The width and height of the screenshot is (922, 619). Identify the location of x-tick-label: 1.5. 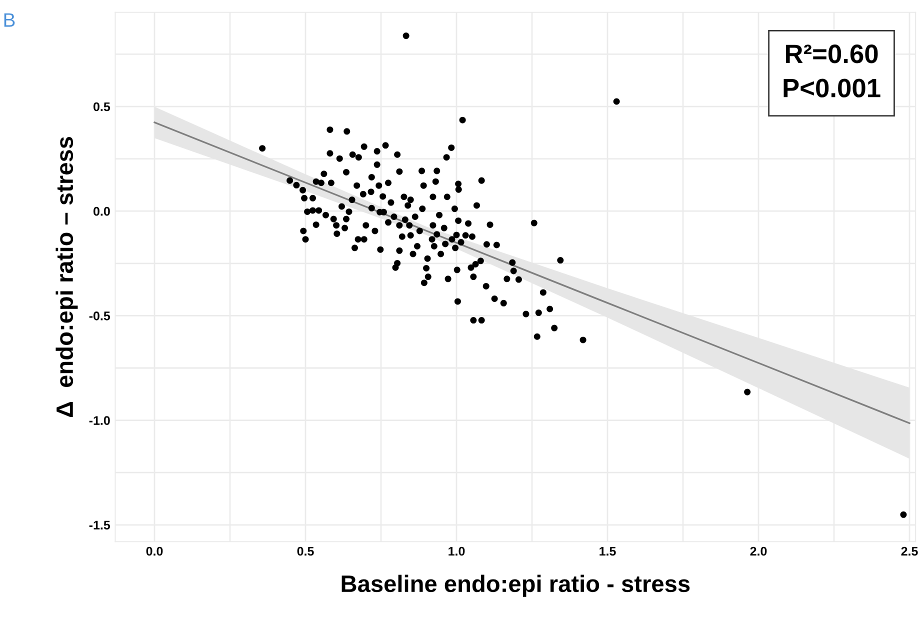
(608, 551).